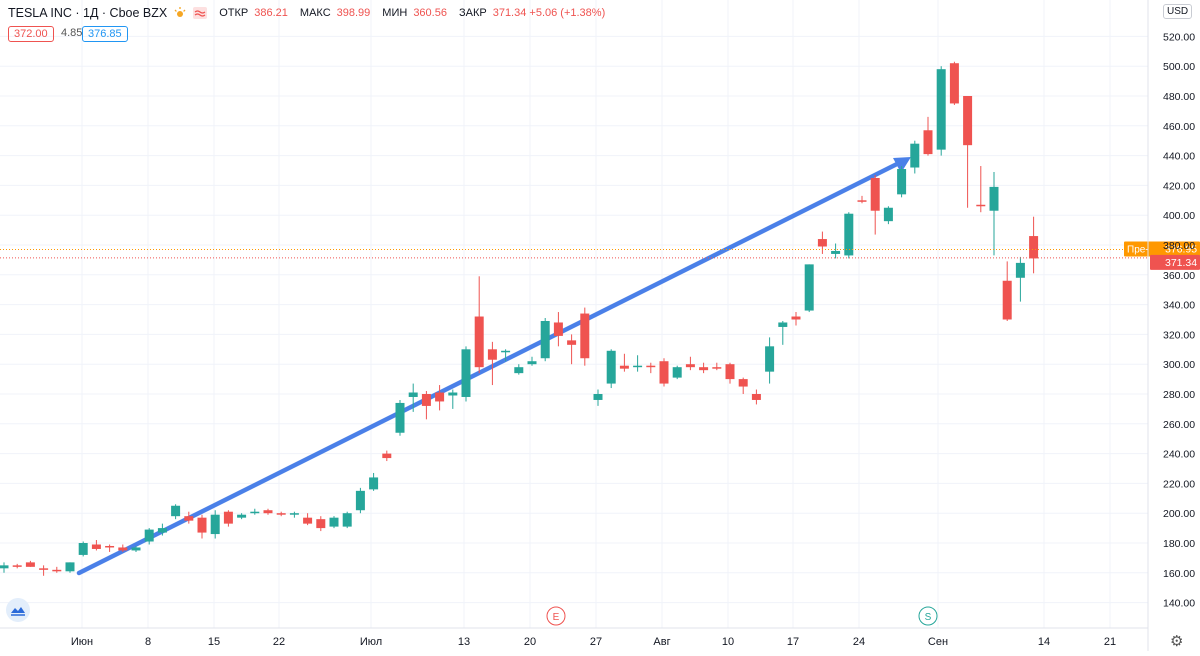 Image resolution: width=1200 pixels, height=656 pixels. What do you see at coordinates (1179, 306) in the screenshot?
I see `y-tick-label: 340.00` at bounding box center [1179, 306].